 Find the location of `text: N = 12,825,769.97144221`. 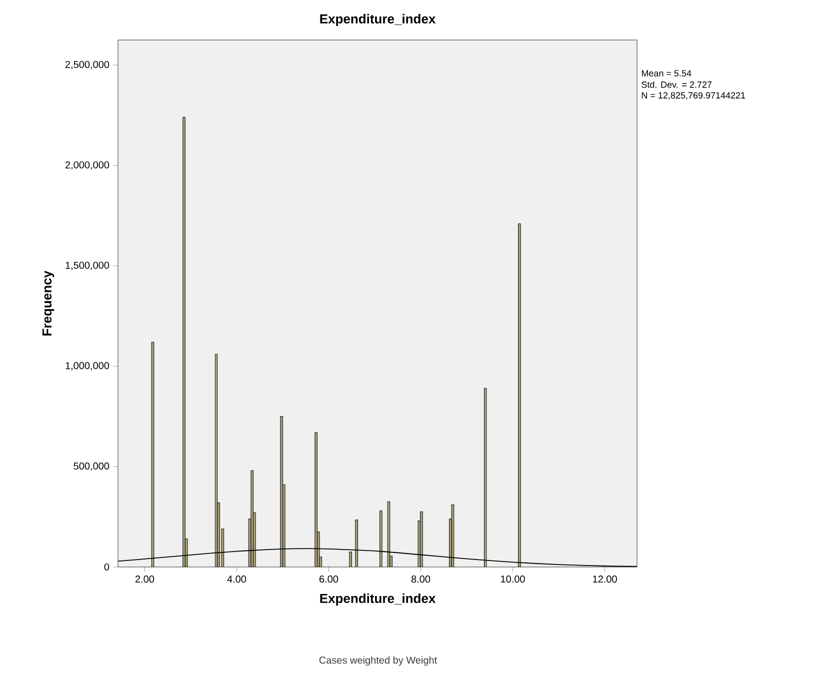

text: N = 12,825,769.97144221 is located at coordinates (694, 96).